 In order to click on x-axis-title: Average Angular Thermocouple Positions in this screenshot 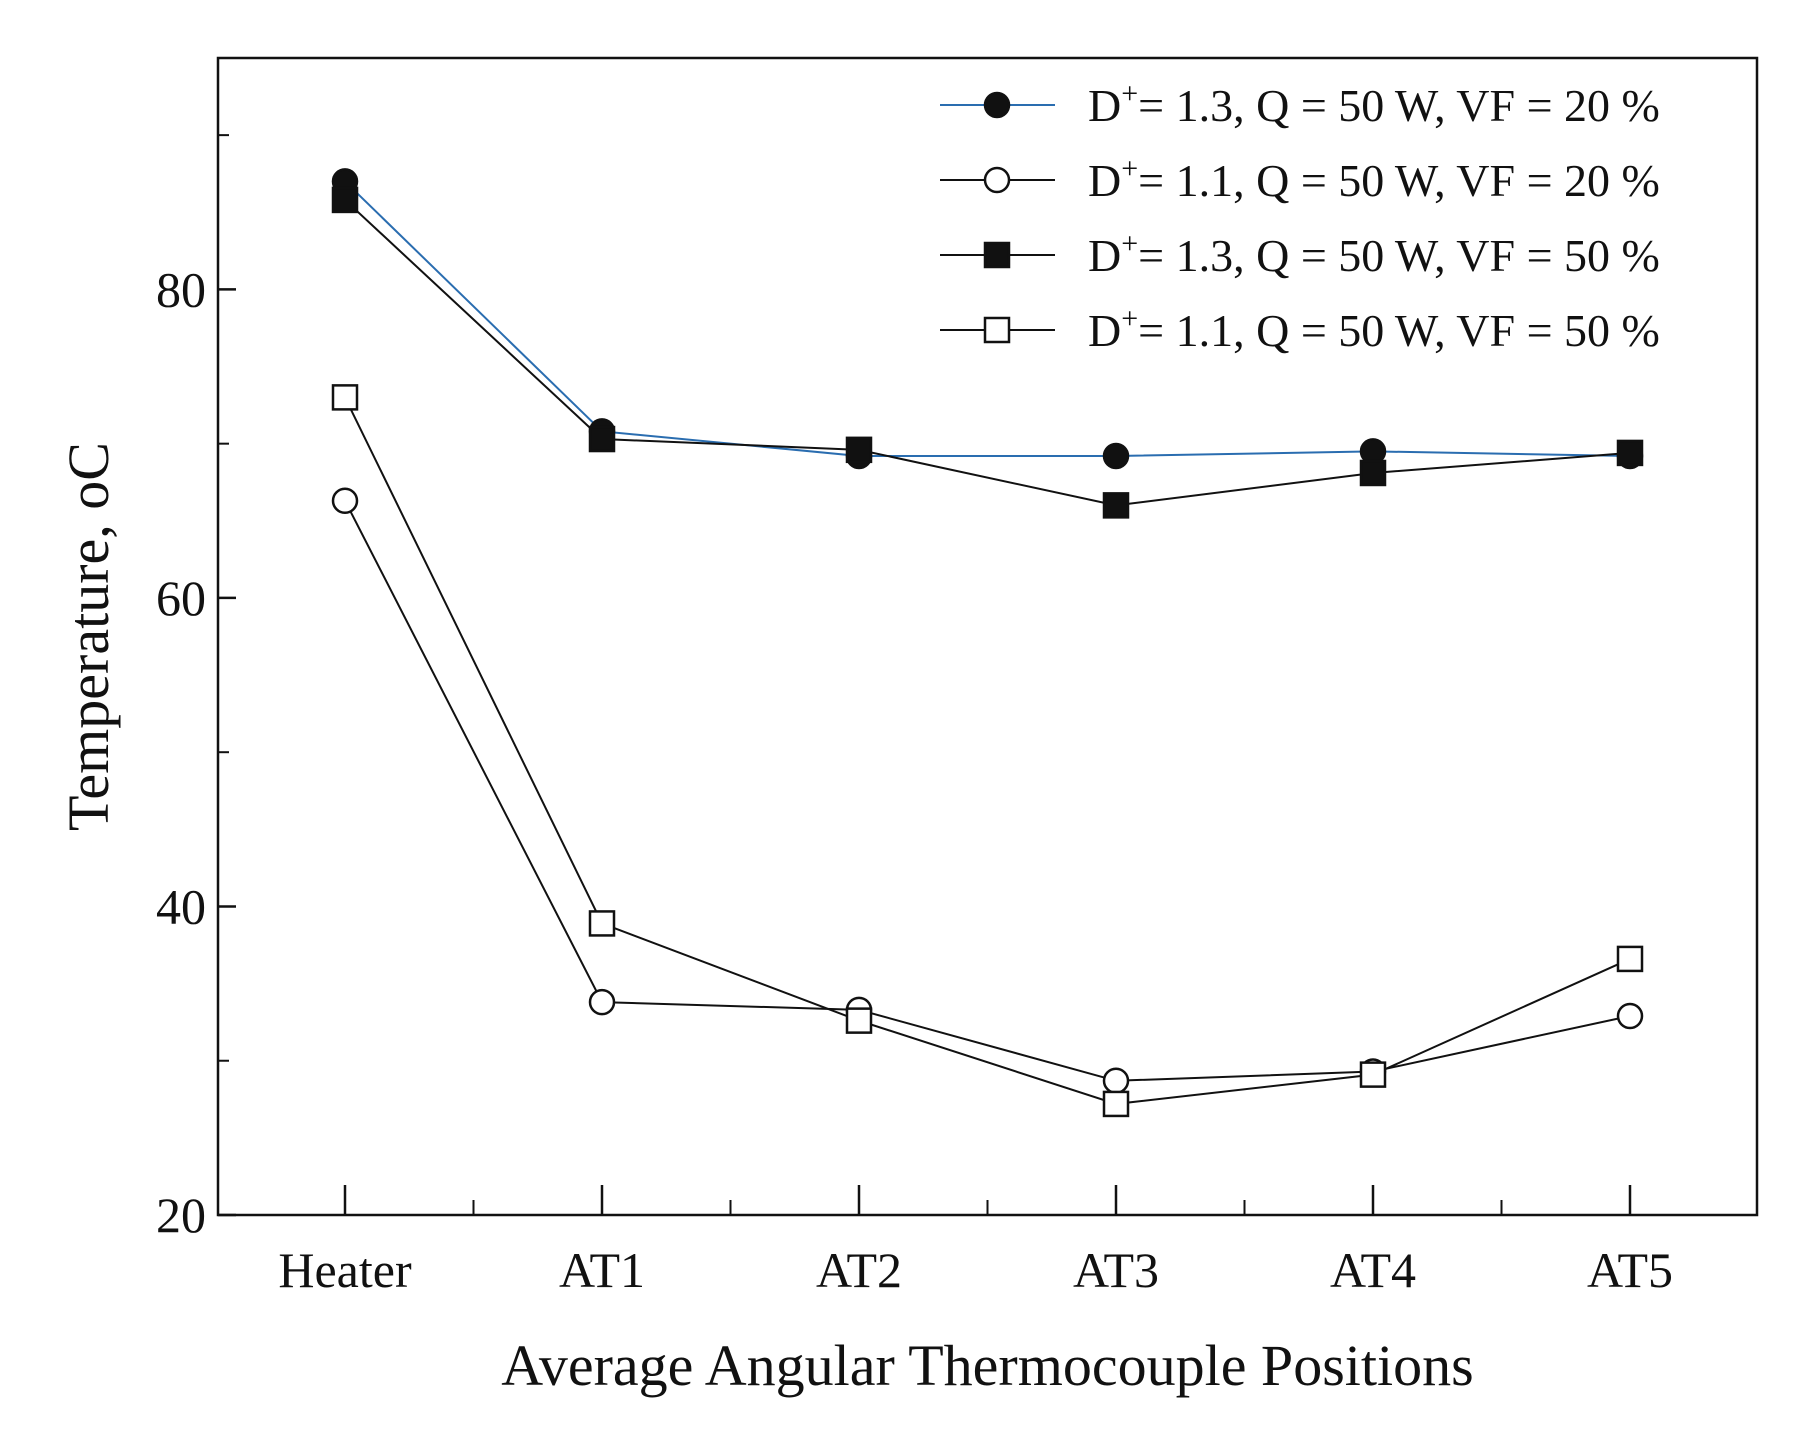, I will do `click(987, 1365)`.